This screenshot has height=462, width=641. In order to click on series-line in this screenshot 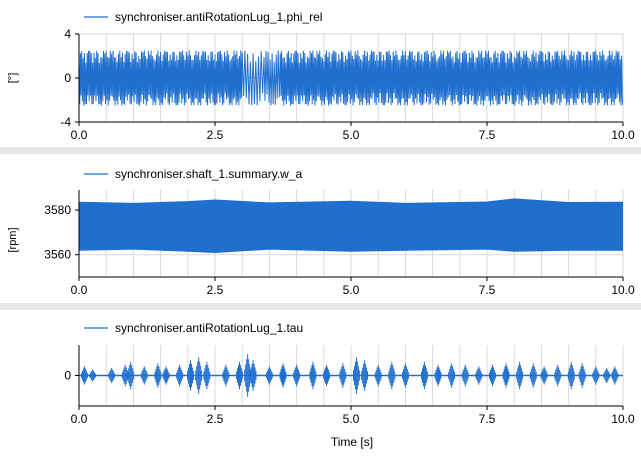, I will do `click(351, 78)`.